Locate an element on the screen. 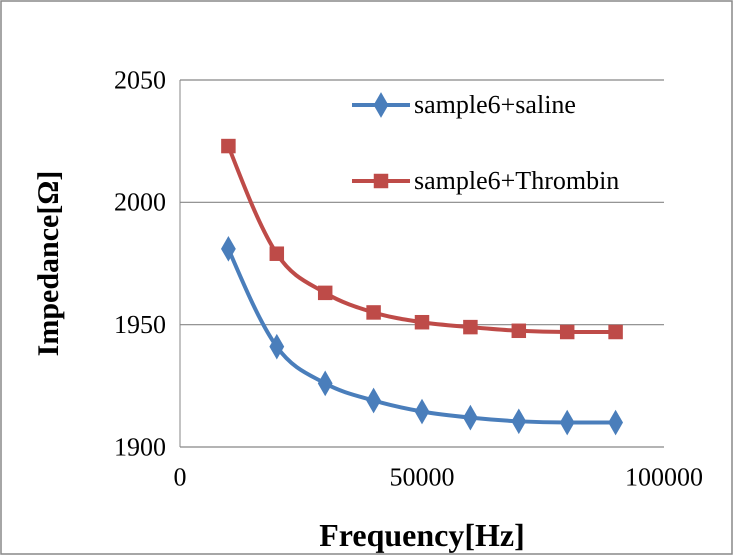  y-tick-label: 2050 is located at coordinates (140, 79).